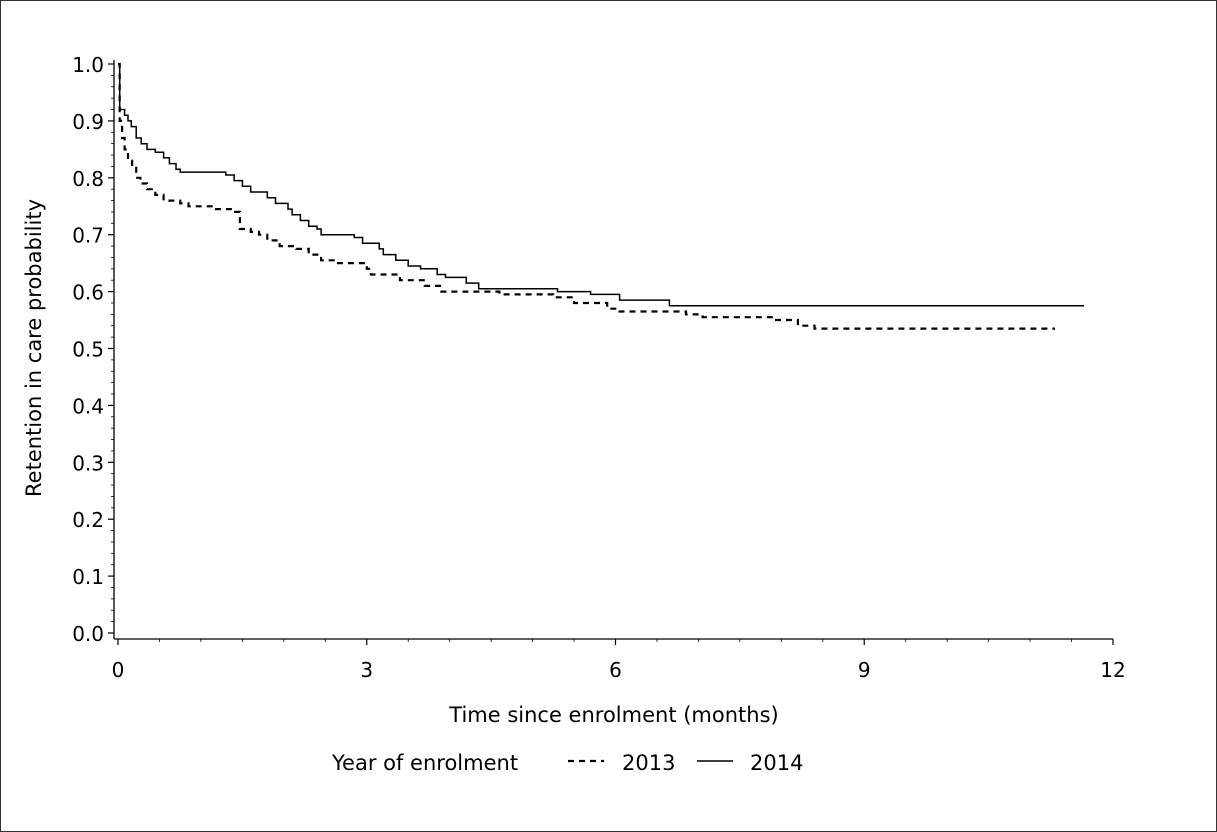  I want to click on y-tick-label: 0.1, so click(88, 577).